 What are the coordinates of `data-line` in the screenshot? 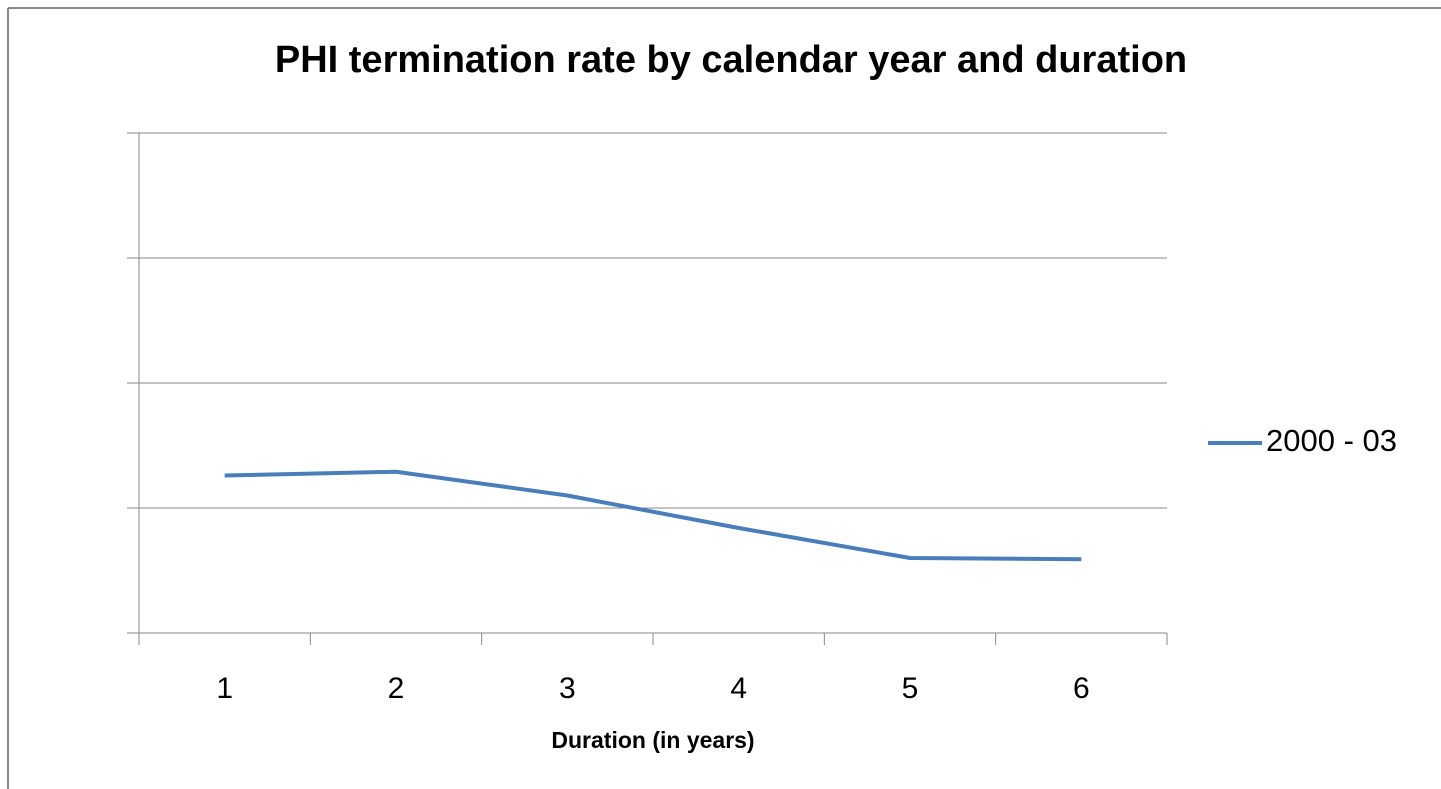 It's located at (653, 515).